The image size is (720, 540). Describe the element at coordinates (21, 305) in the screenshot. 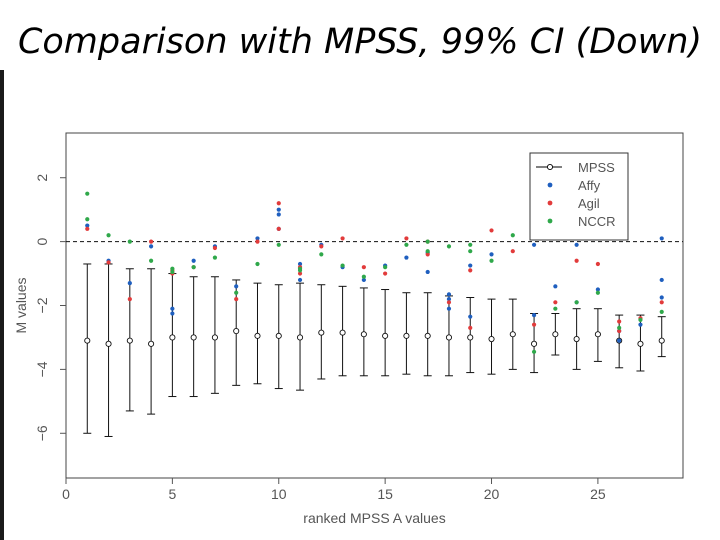

I see `y-axis-label: M values` at that location.